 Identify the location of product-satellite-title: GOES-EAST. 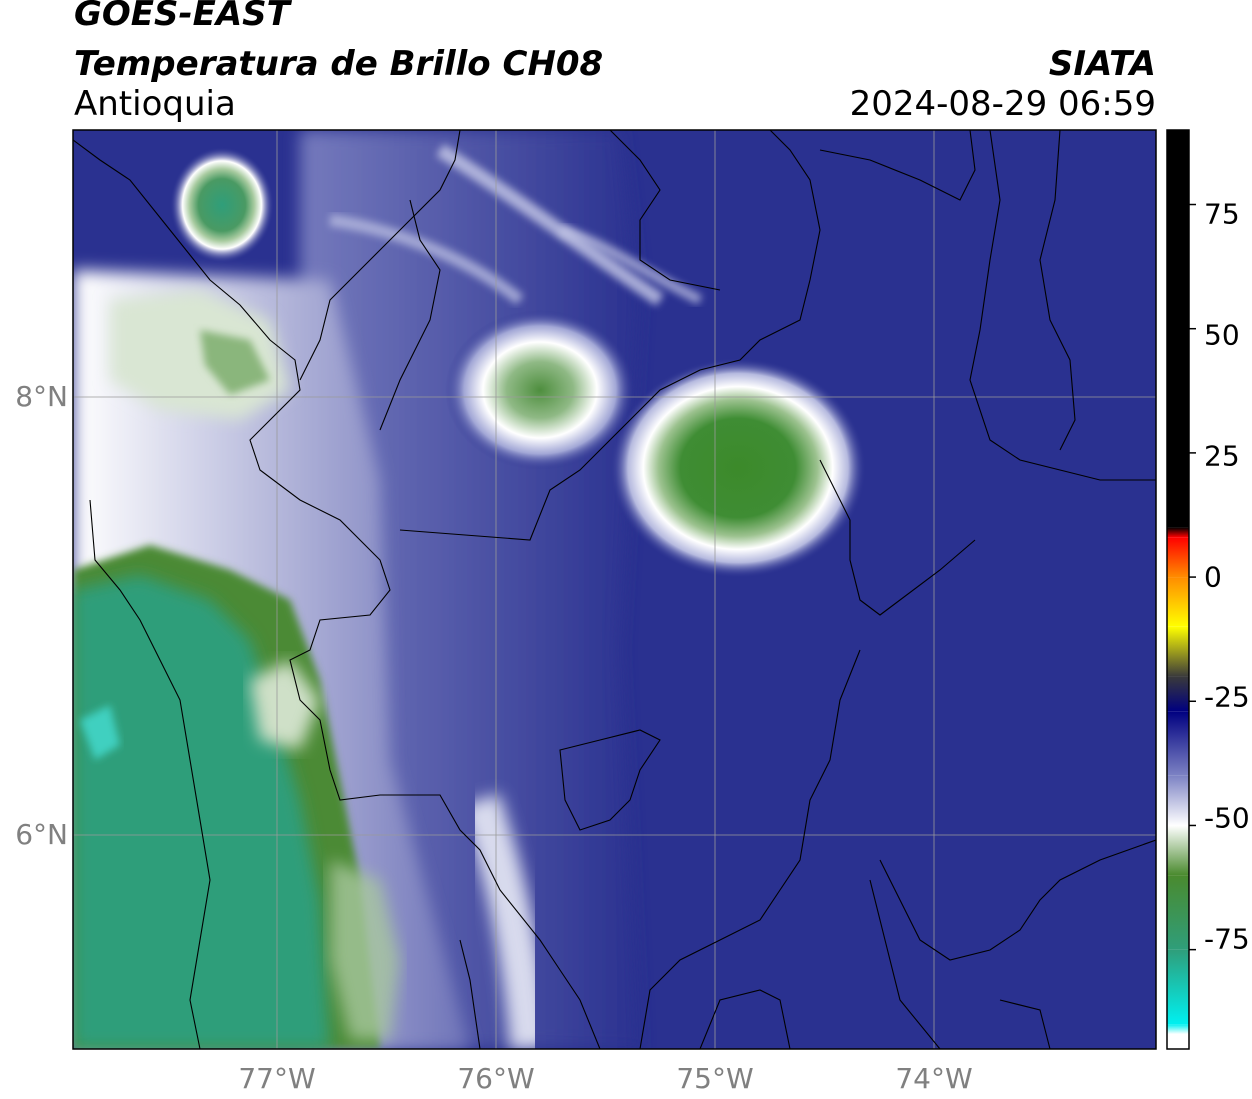
(182, 17).